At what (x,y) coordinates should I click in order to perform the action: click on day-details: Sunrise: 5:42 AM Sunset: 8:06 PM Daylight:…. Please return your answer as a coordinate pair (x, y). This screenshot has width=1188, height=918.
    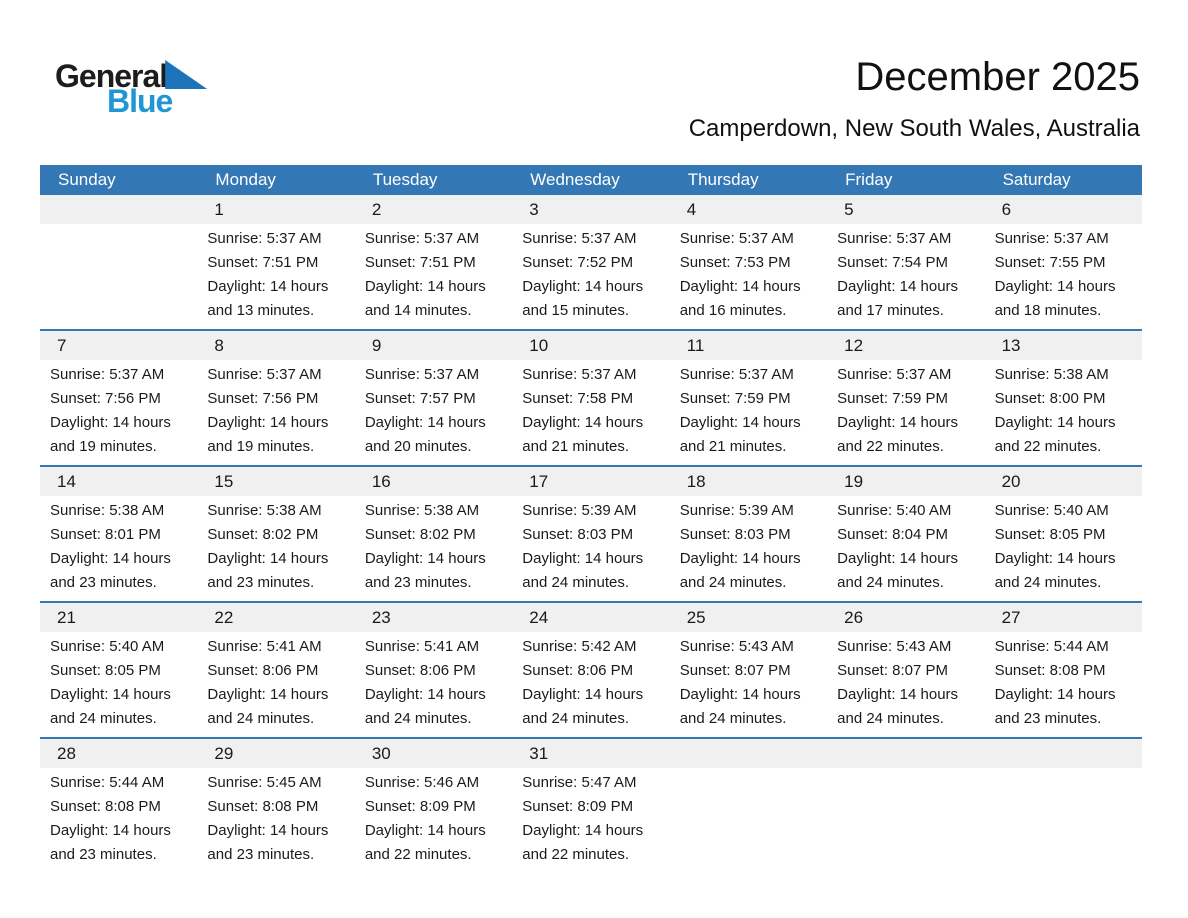
    Looking at the image, I should click on (590, 684).